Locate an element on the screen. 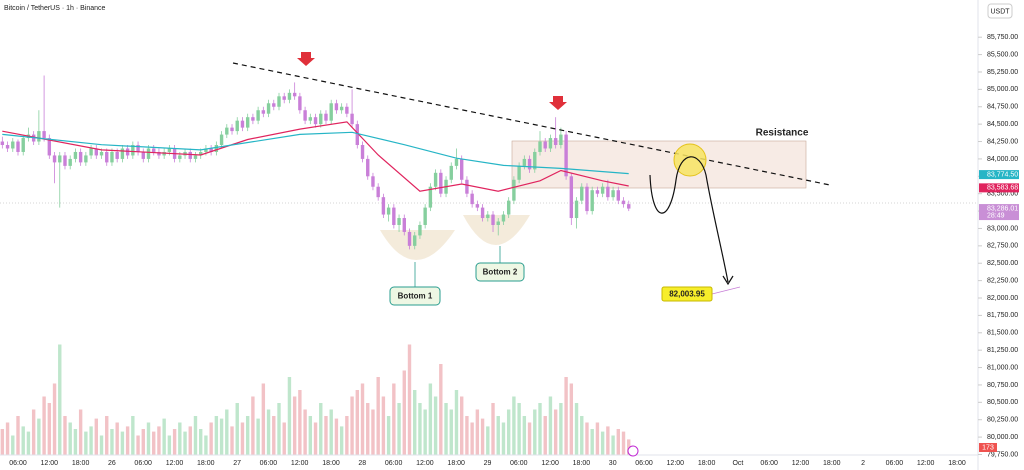 The height and width of the screenshot is (470, 1024). y-tick-label: 83,000.00 is located at coordinates (1002, 228).